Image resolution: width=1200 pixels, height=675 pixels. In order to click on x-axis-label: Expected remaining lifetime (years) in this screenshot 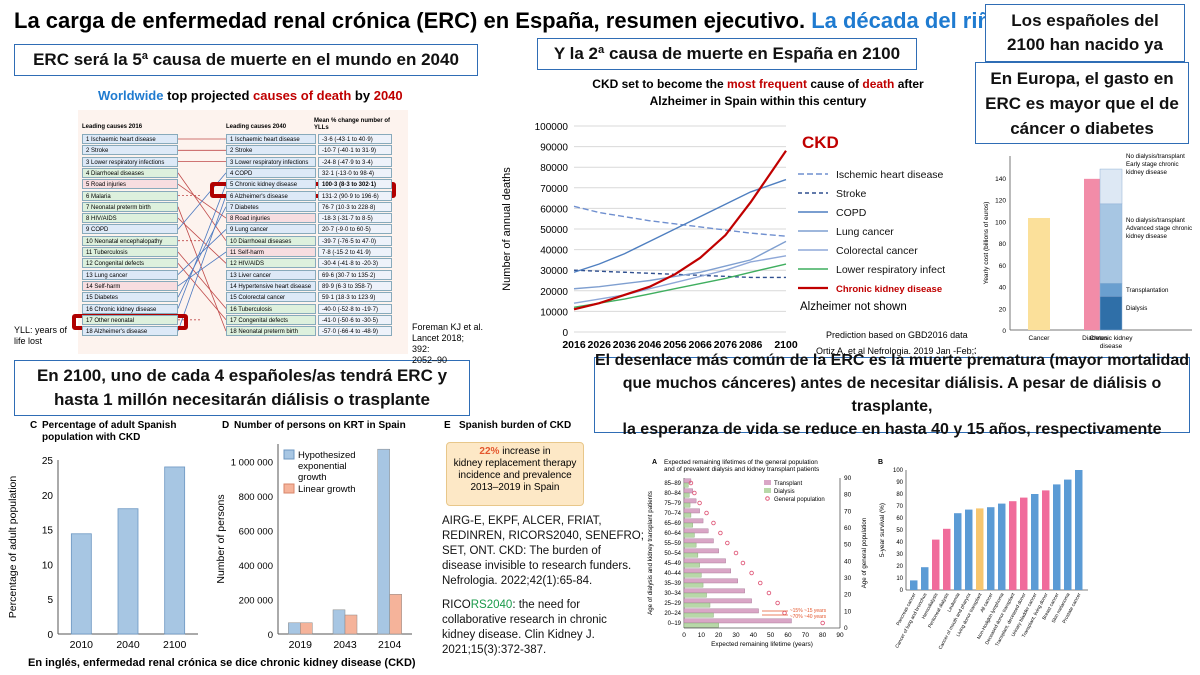, I will do `click(762, 644)`.